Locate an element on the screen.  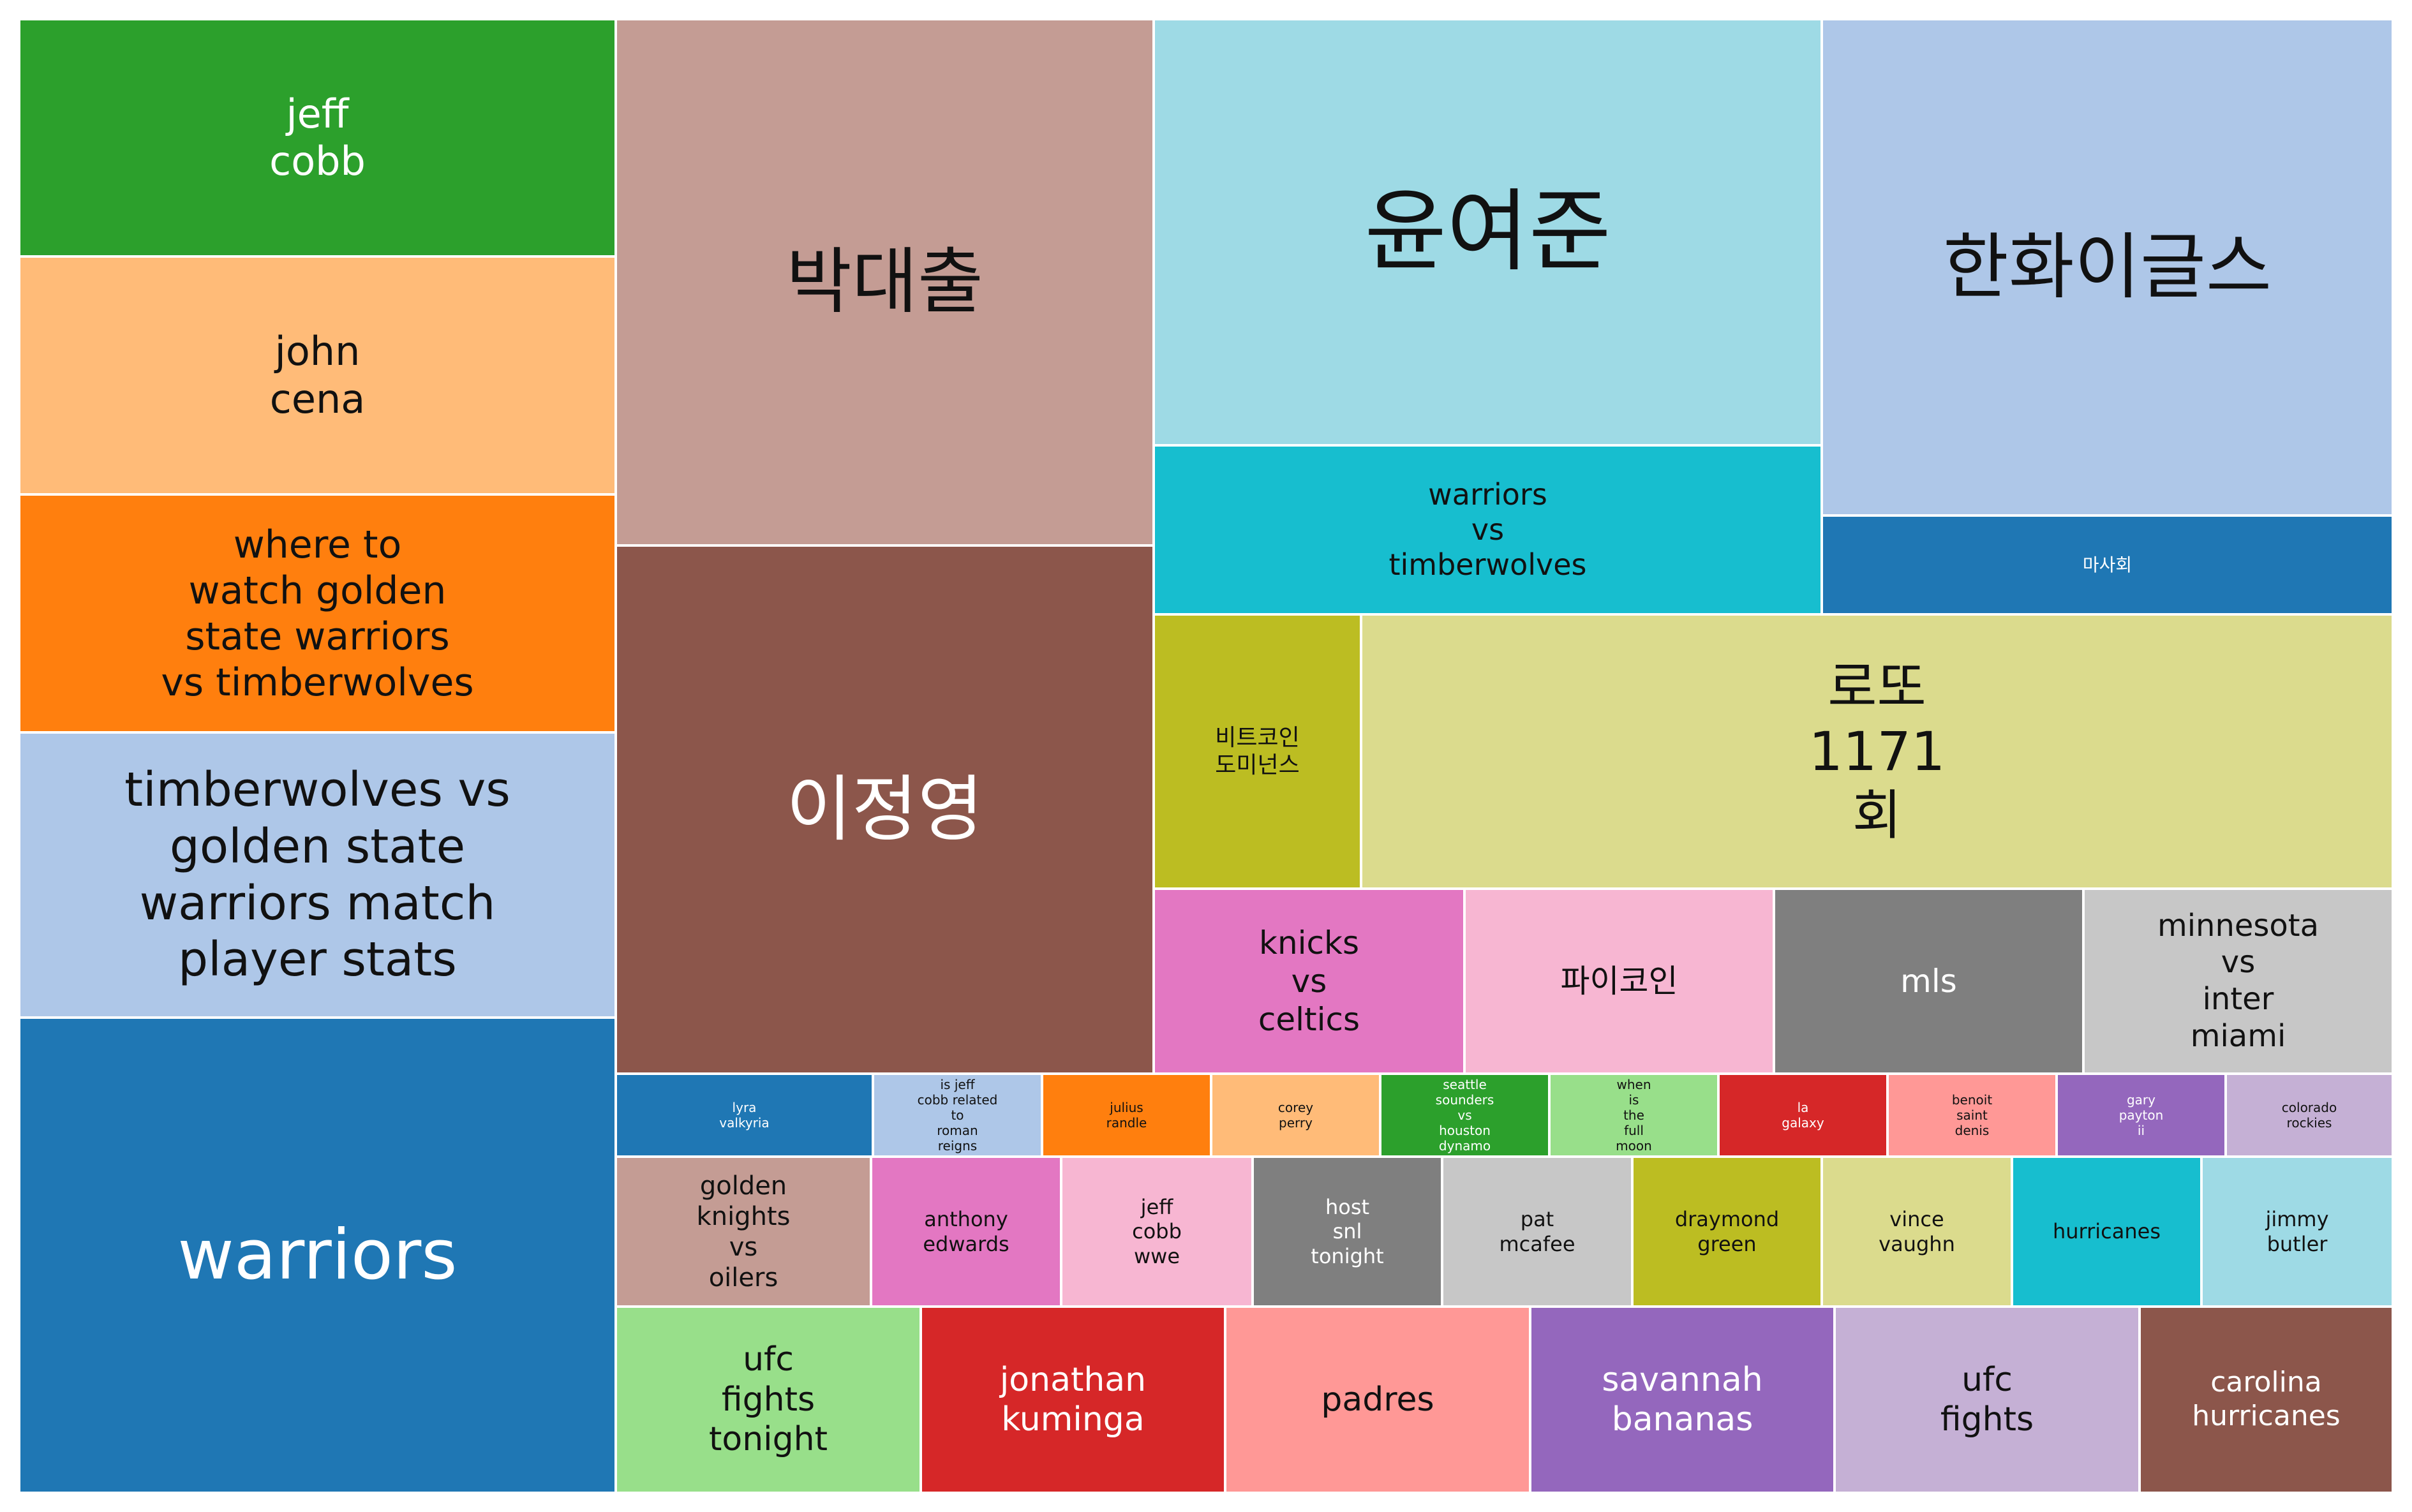
treemap-tile: colorado rockies is located at coordinates (2309, 1115).